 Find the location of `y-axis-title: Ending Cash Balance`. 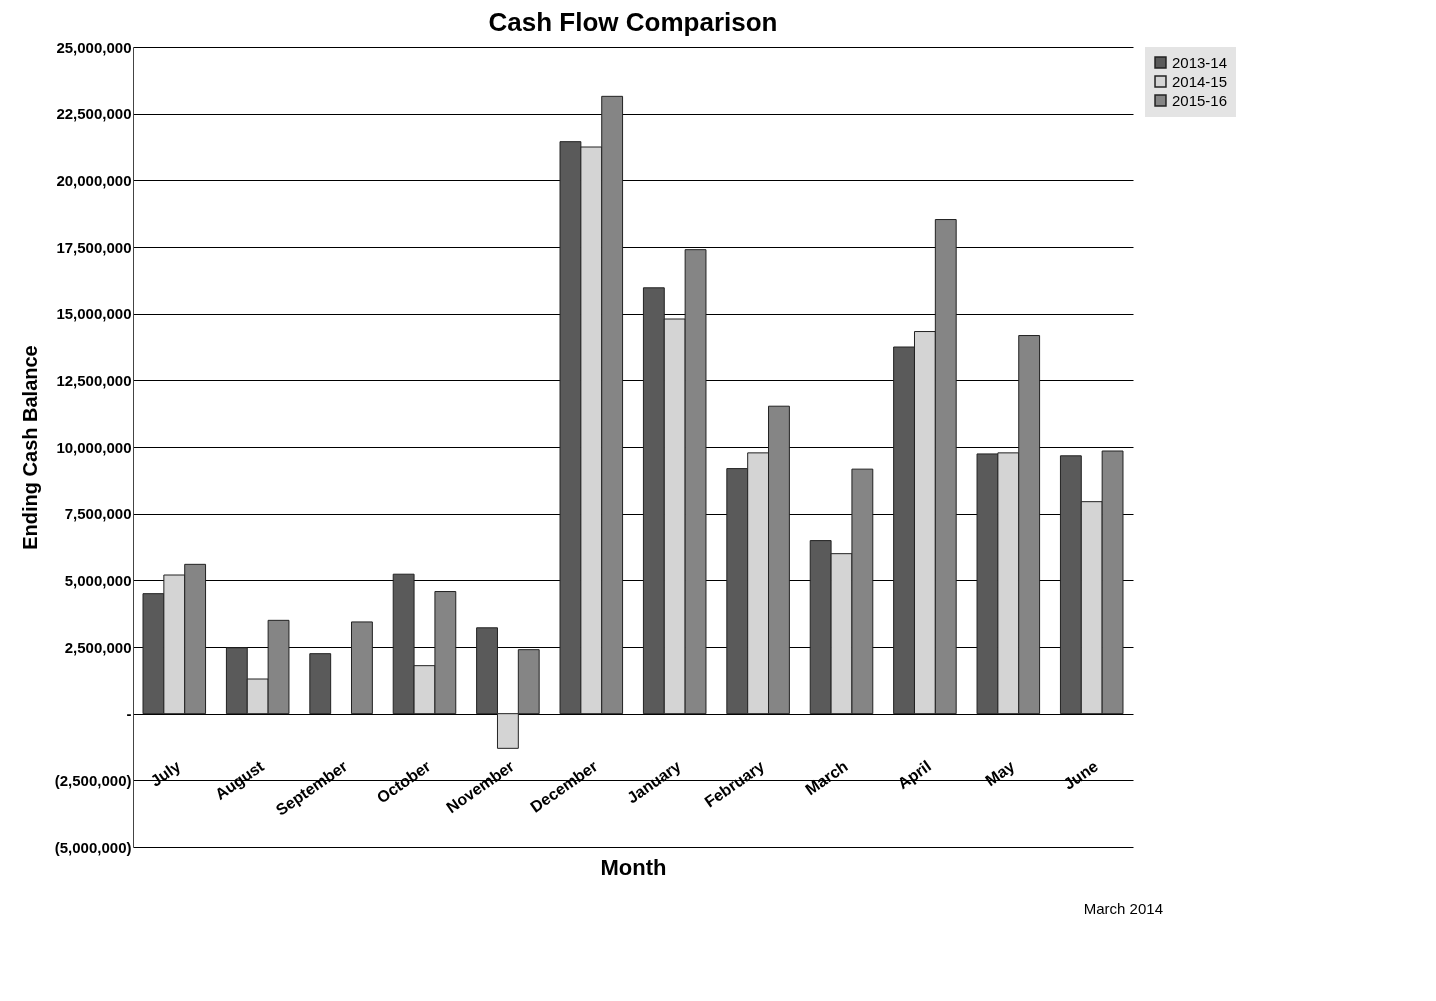

y-axis-title: Ending Cash Balance is located at coordinates (29, 447).